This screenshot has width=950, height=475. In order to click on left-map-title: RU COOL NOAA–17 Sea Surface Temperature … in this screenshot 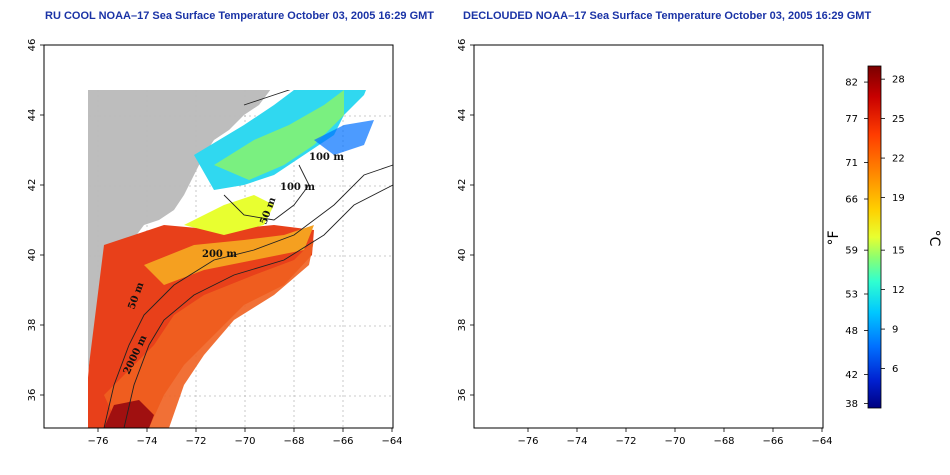, I will do `click(240, 16)`.